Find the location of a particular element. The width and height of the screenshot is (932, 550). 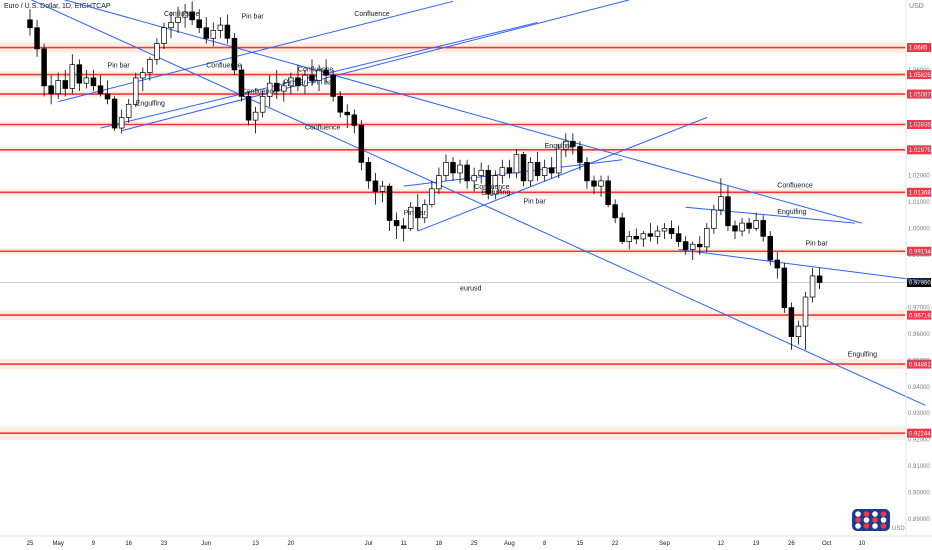

current-price-tag is located at coordinates (919, 283).